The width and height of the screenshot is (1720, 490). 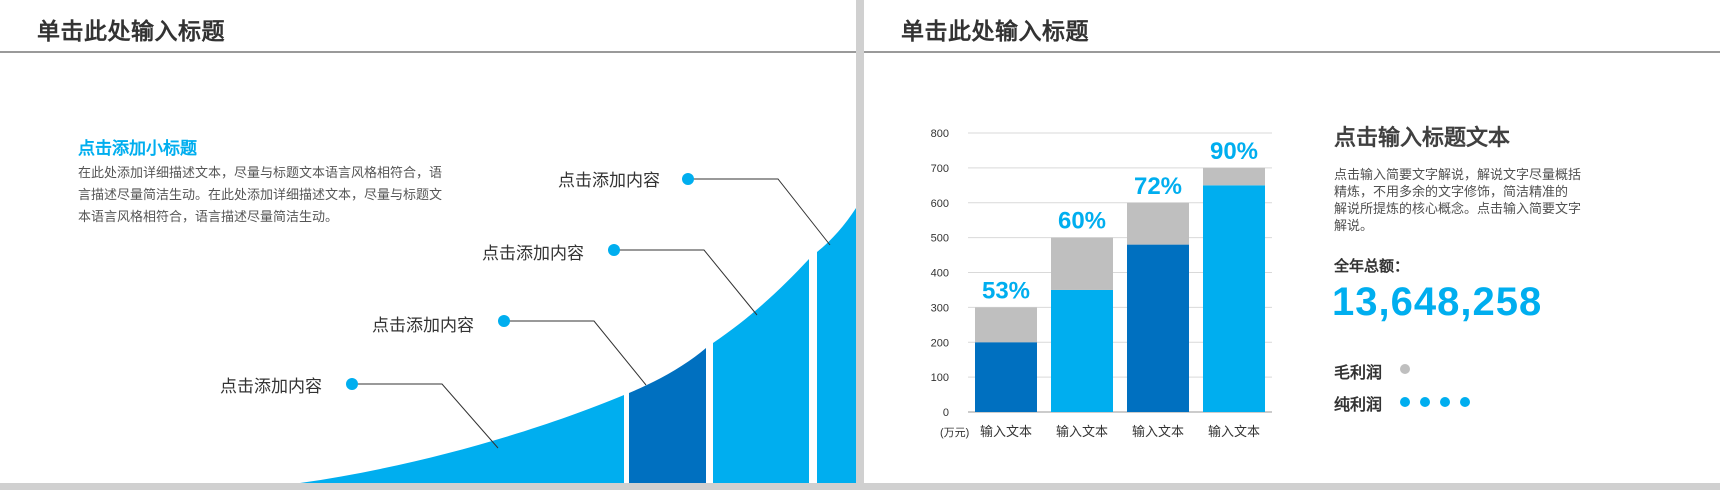 I want to click on data-label: 72%, so click(x=1158, y=186).